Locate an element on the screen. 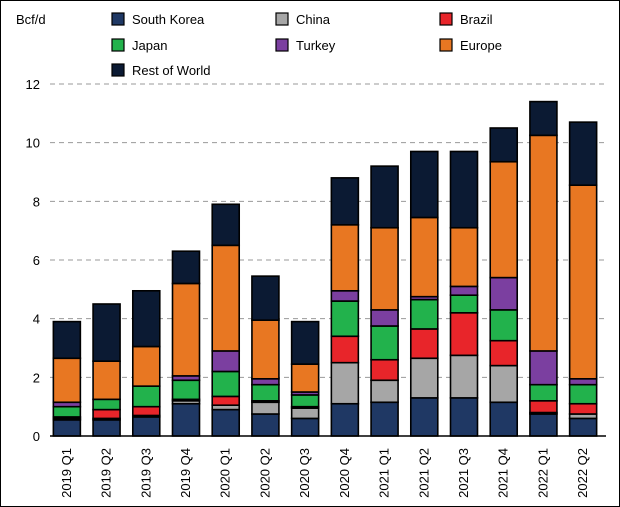  legend-item: Europe is located at coordinates (470, 45).